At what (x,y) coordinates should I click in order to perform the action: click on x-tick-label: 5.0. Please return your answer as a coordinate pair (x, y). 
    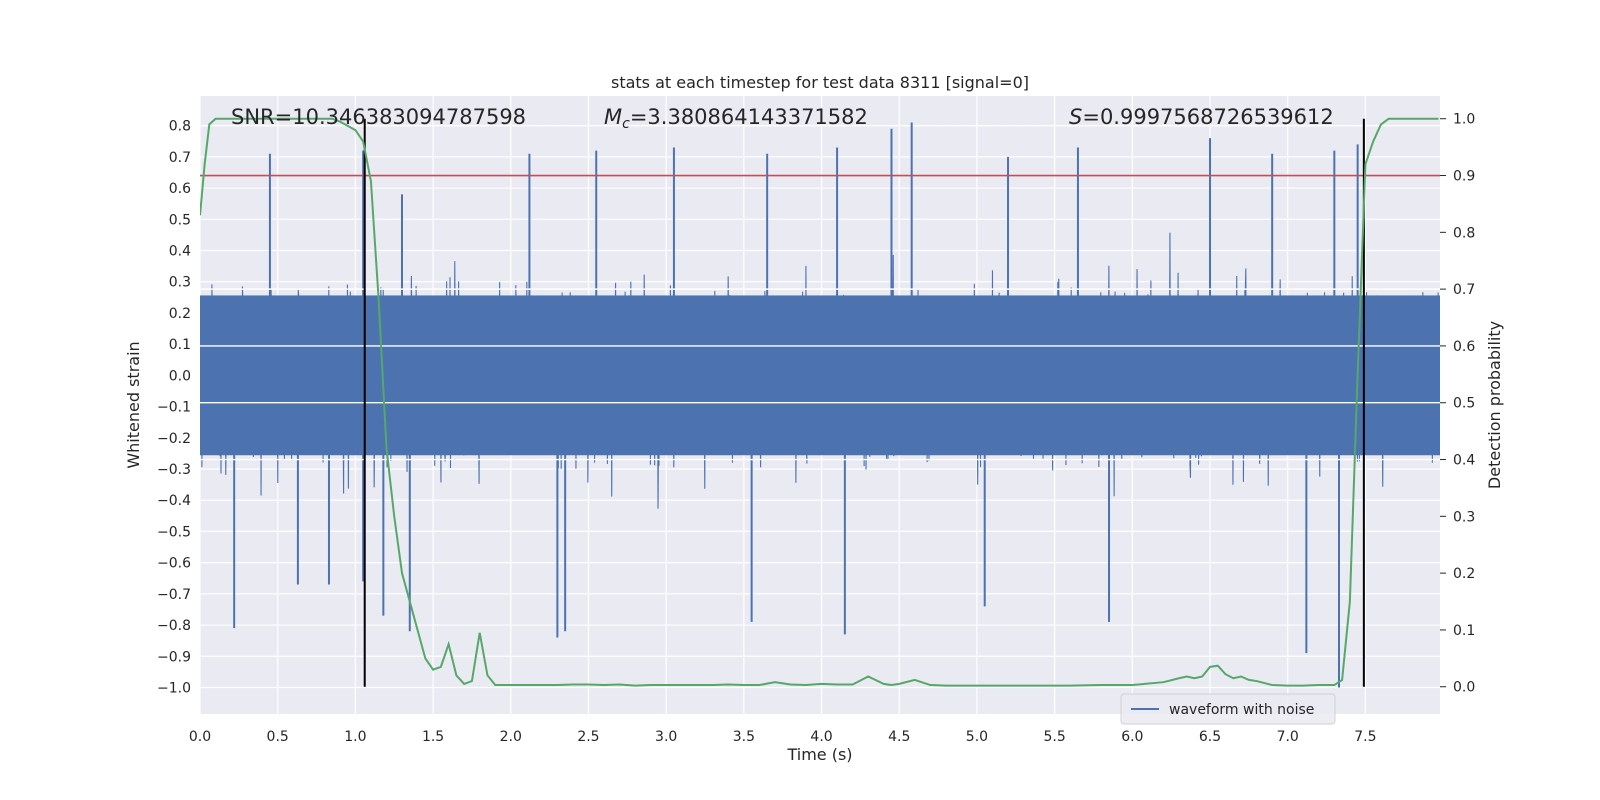
    Looking at the image, I should click on (977, 737).